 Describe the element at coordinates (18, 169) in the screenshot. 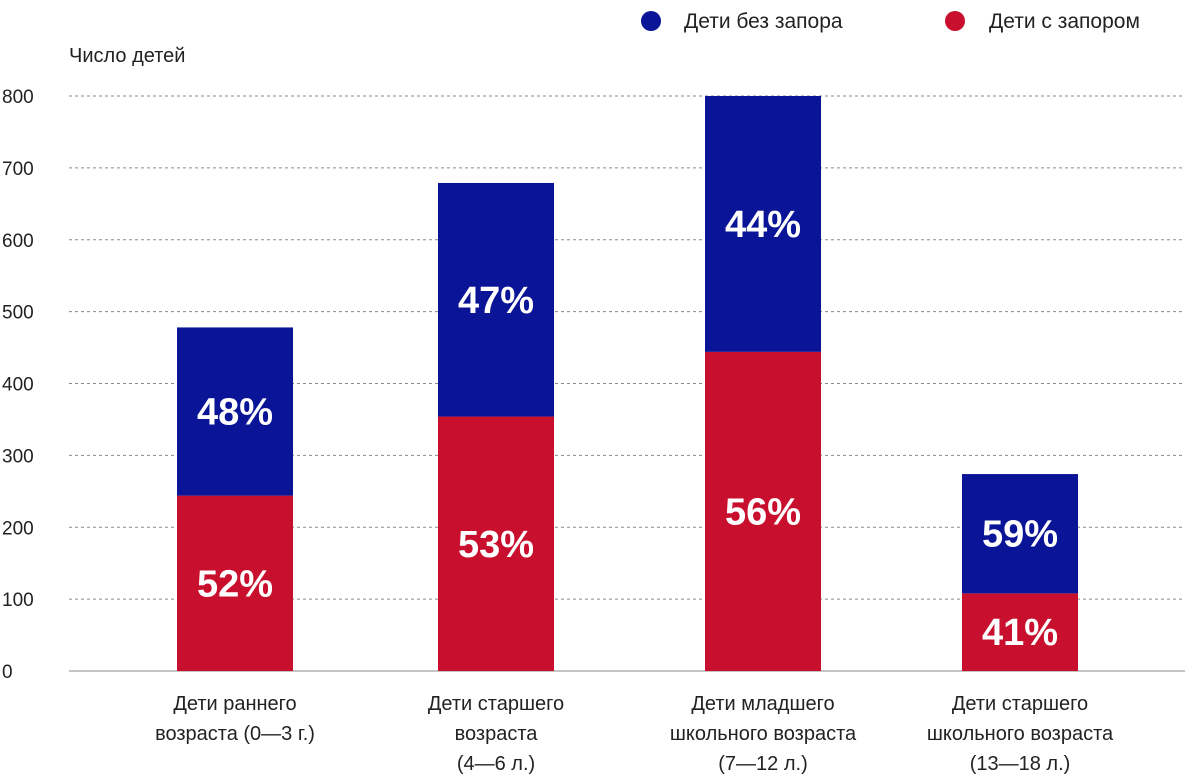

I see `y-tick-label: 700` at that location.